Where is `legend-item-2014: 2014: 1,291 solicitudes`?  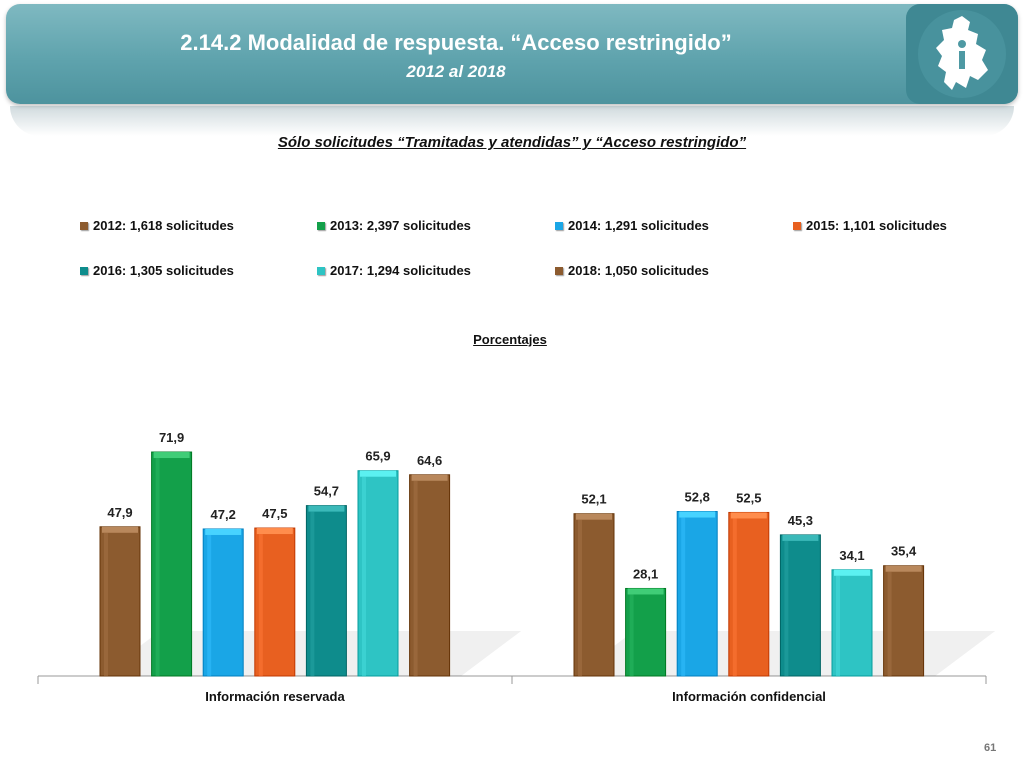 legend-item-2014: 2014: 1,291 solicitudes is located at coordinates (632, 225).